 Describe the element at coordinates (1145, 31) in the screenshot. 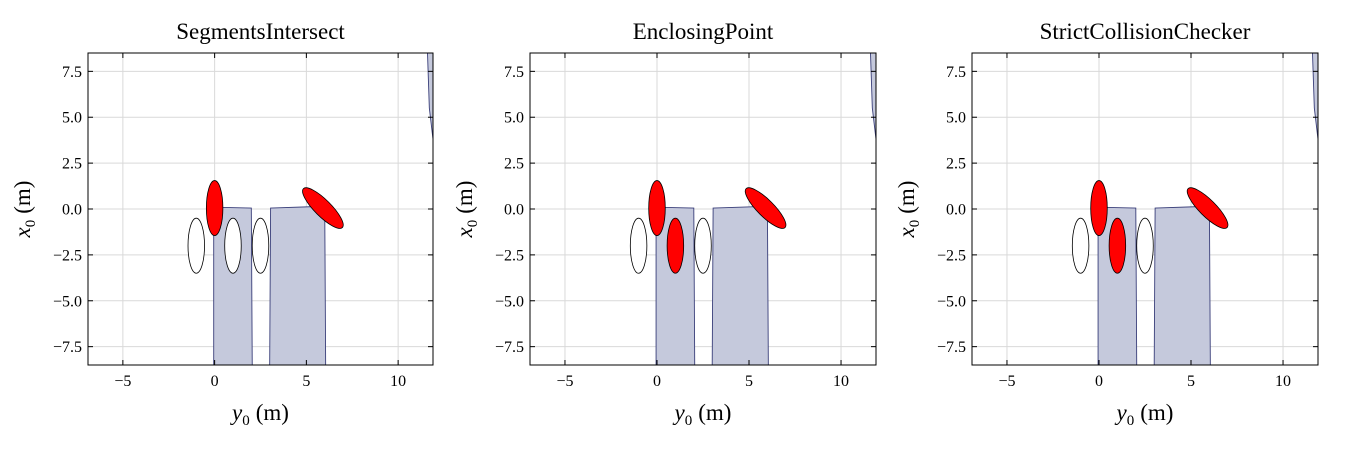

I see `chart-title: StrictCollisionChecker` at that location.